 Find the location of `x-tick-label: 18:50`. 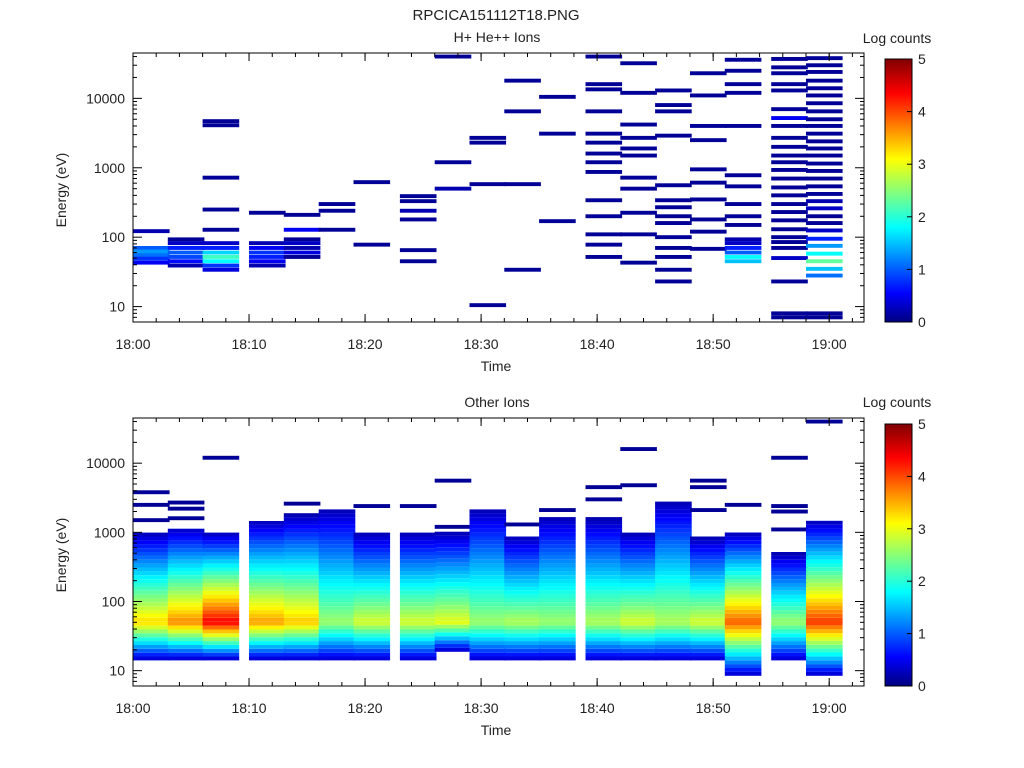

x-tick-label: 18:50 is located at coordinates (713, 344).